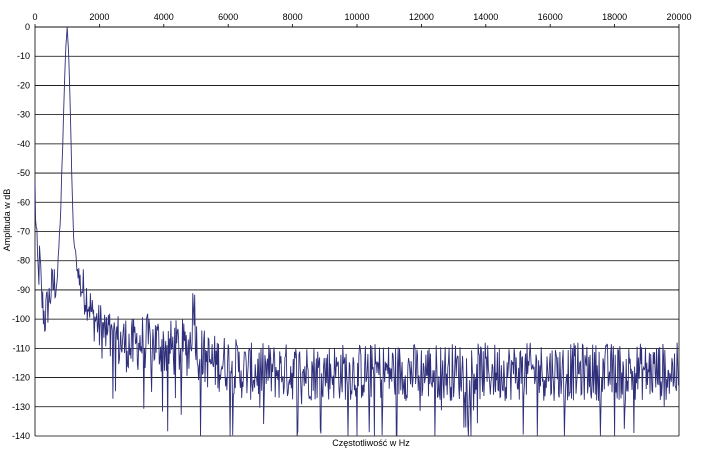 Image resolution: width=705 pixels, height=451 pixels. I want to click on x-tick-label: 6000, so click(228, 17).